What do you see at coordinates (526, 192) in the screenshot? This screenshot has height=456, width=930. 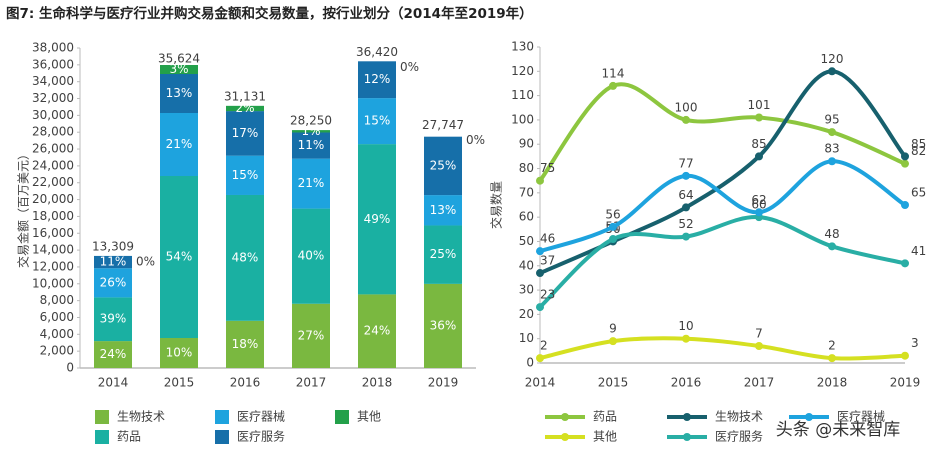 I see `y-tick-label: 70` at bounding box center [526, 192].